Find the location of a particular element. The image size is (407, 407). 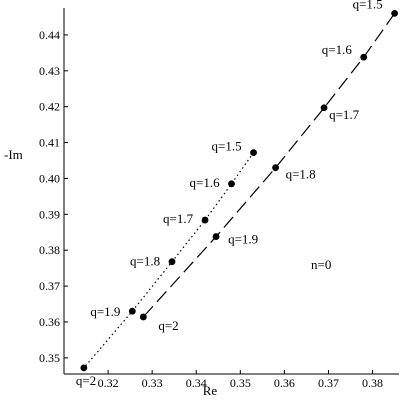

annotation-n: n=0 is located at coordinates (321, 264).